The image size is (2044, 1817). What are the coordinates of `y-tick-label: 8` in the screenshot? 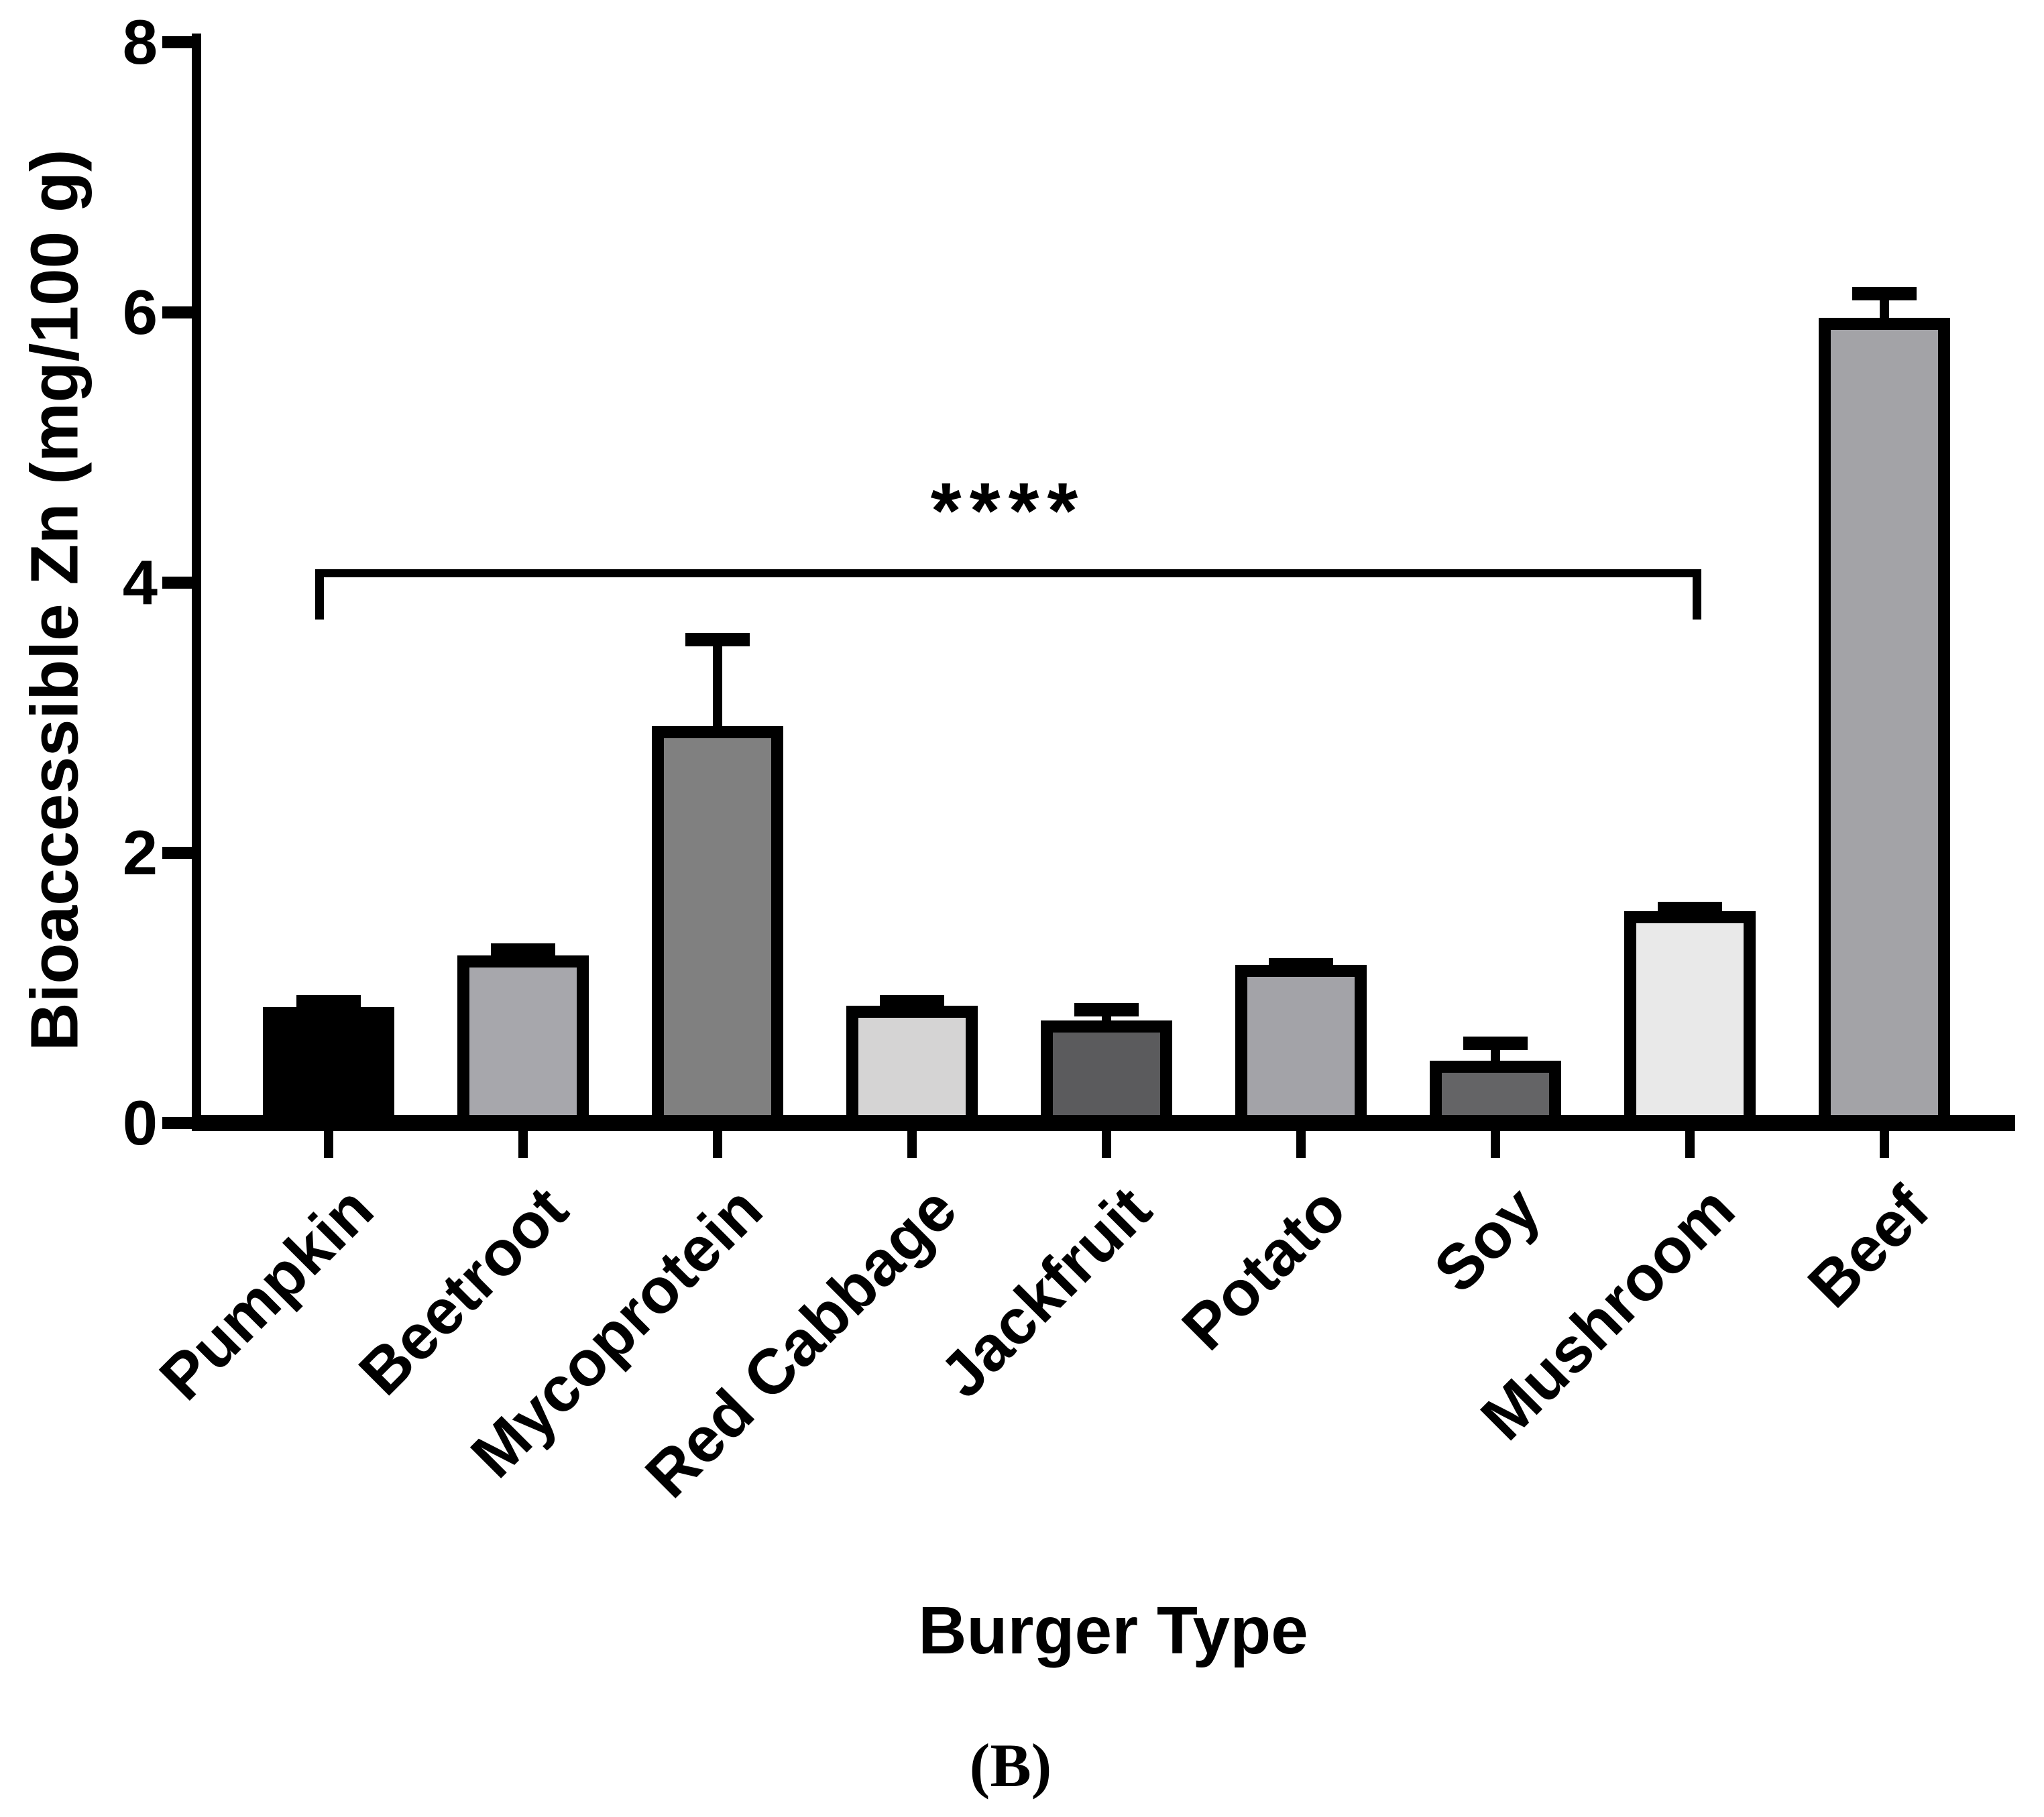 It's located at (140, 42).